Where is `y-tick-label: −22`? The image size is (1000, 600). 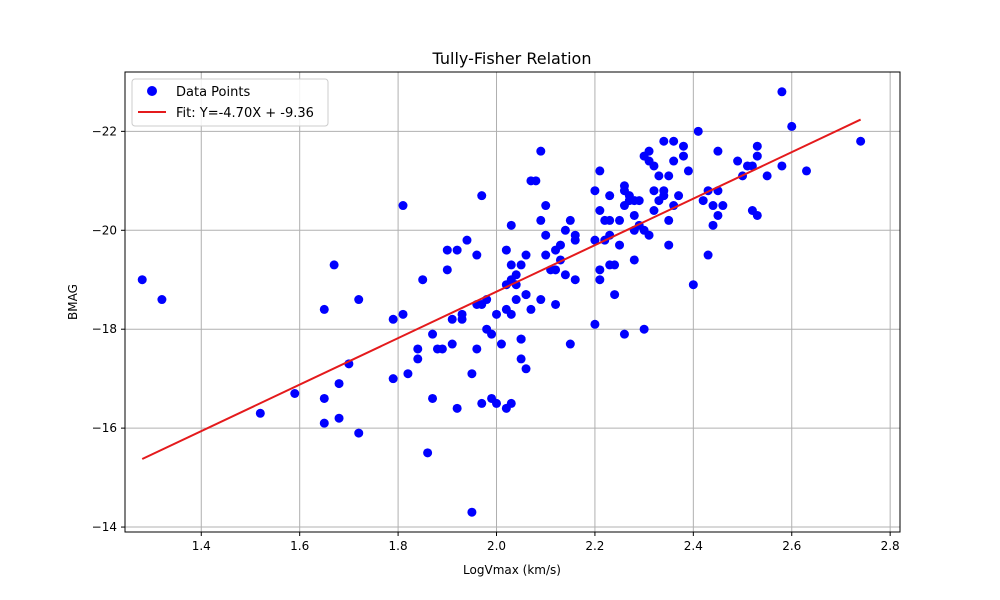
y-tick-label: −22 is located at coordinates (104, 131).